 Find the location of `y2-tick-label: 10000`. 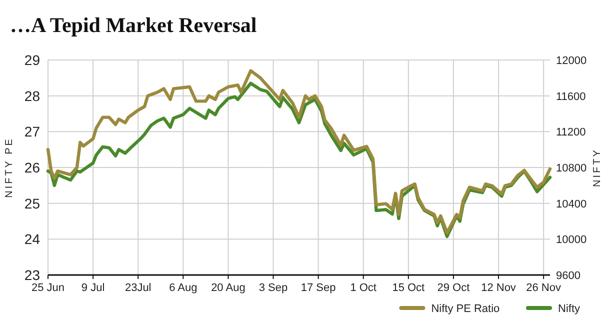

y2-tick-label: 10000 is located at coordinates (571, 240).